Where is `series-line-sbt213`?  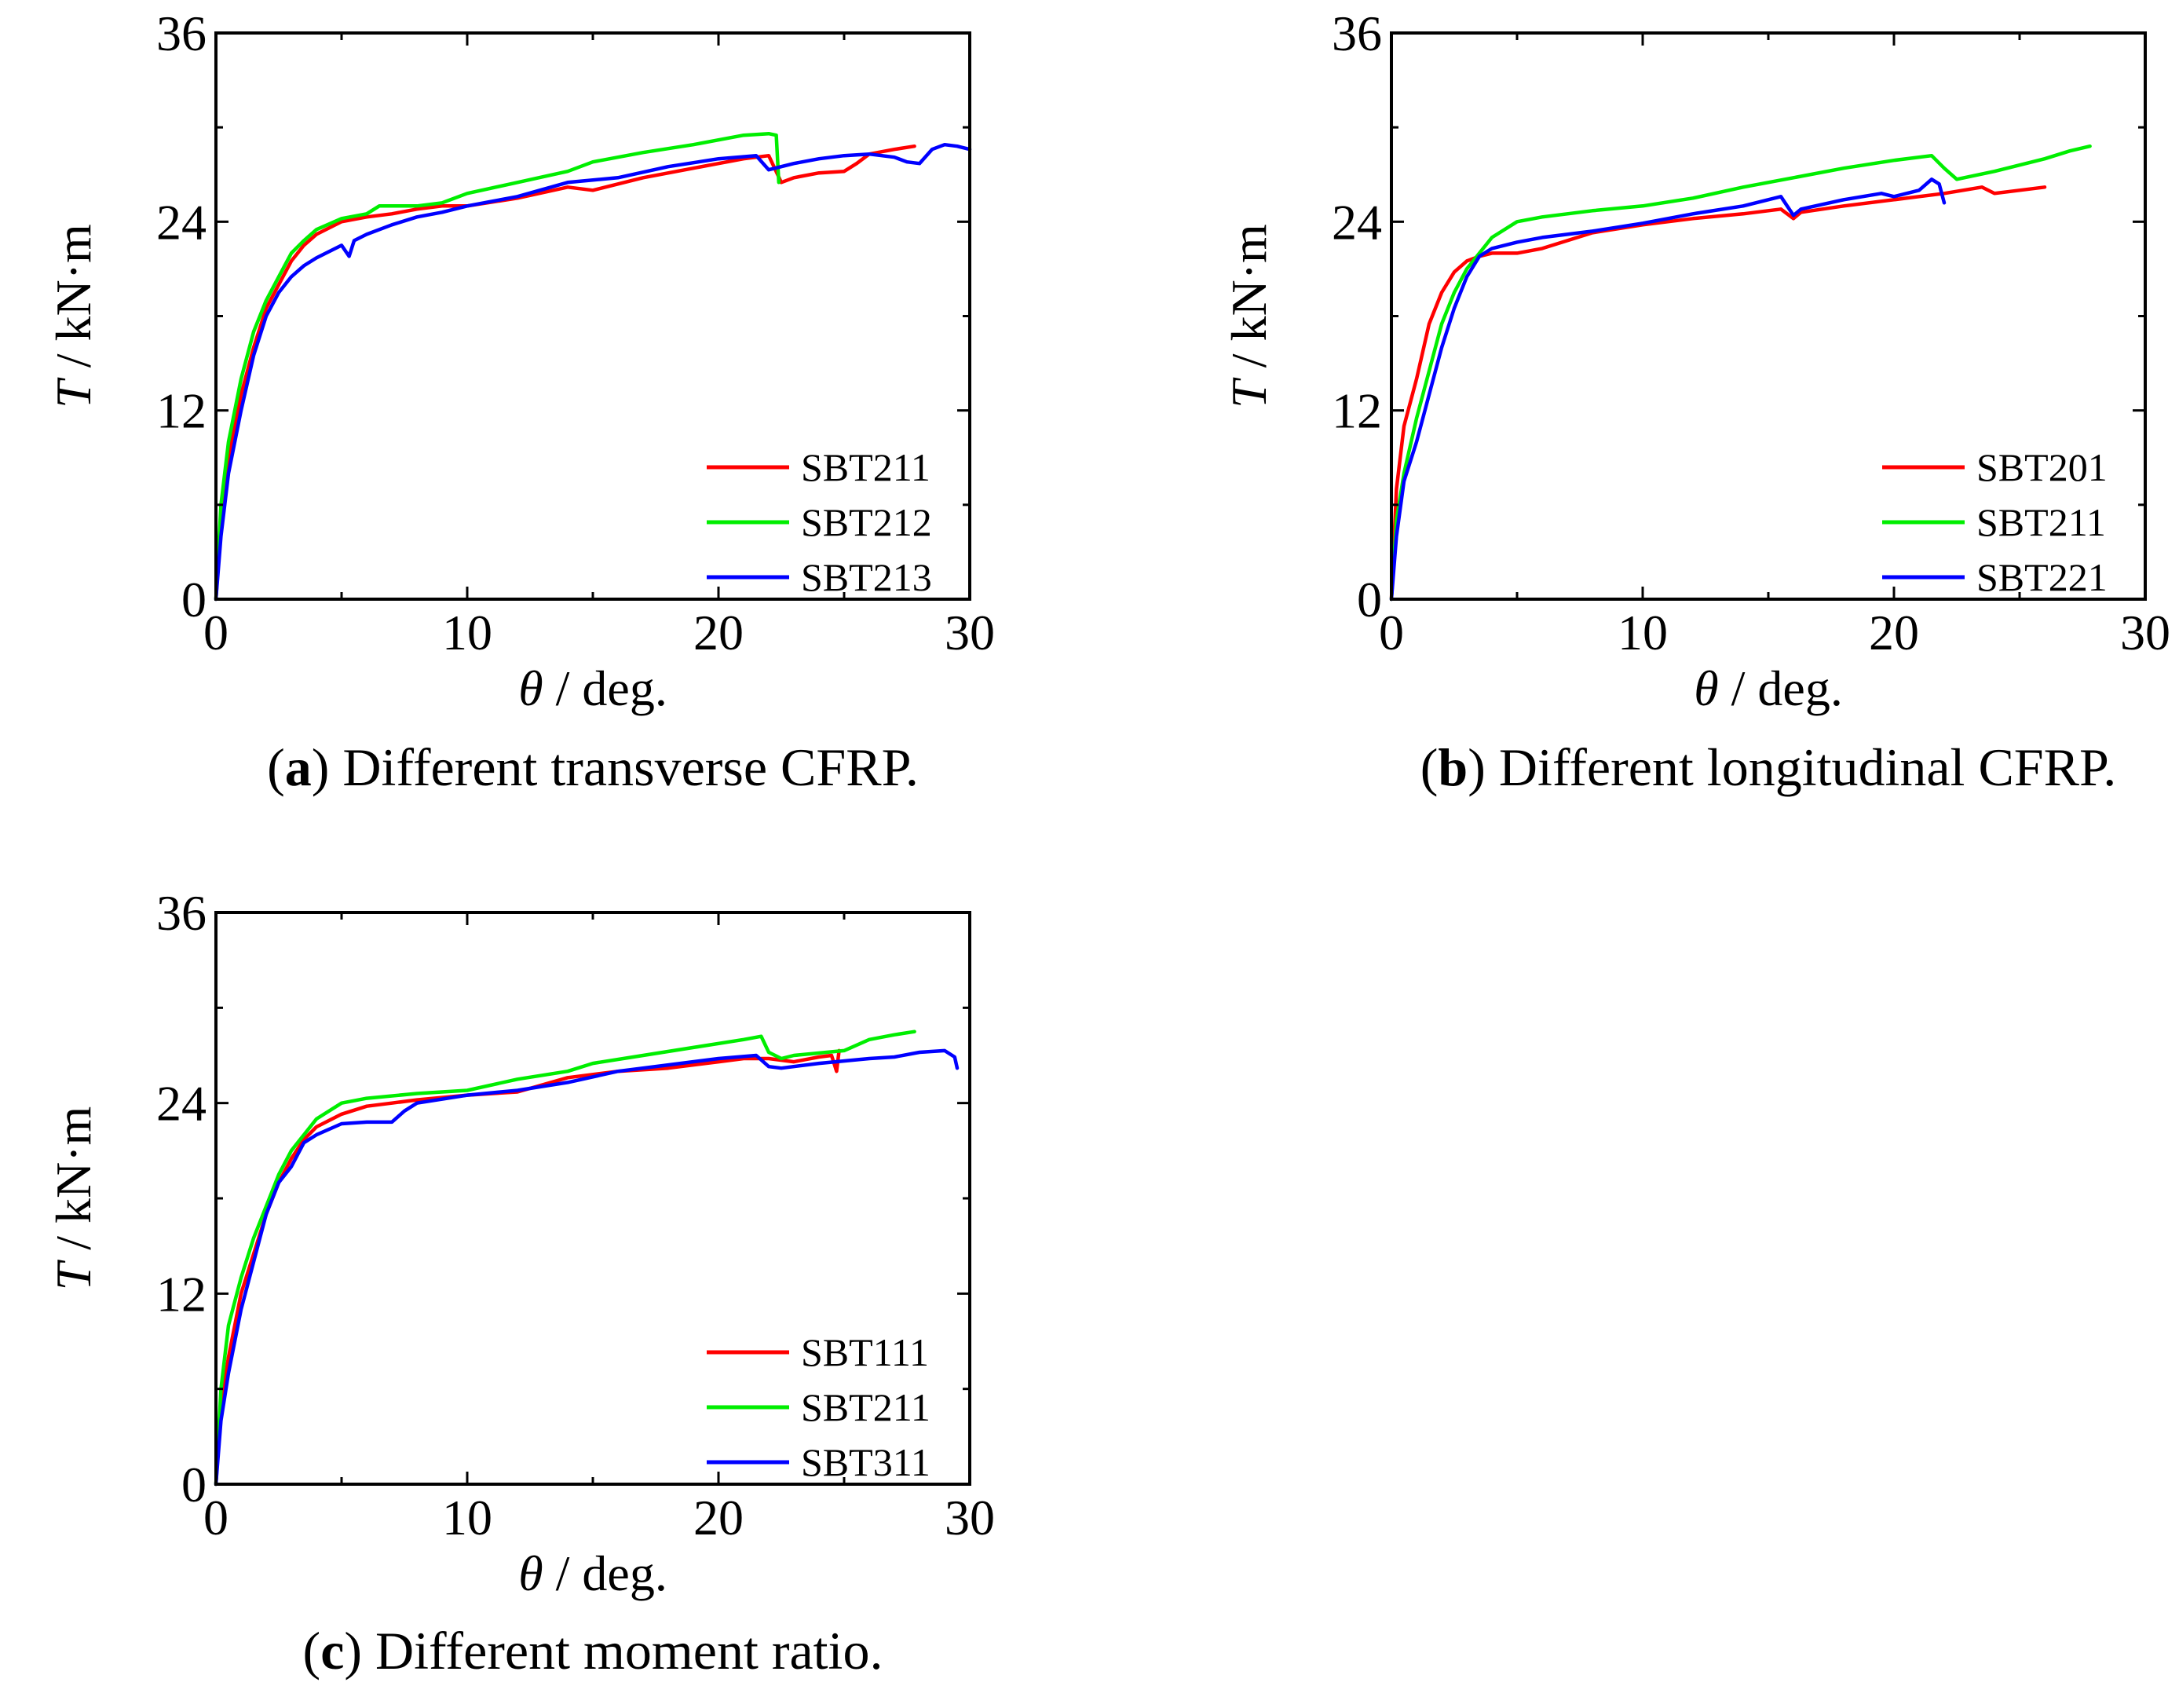 series-line-sbt213 is located at coordinates (593, 372).